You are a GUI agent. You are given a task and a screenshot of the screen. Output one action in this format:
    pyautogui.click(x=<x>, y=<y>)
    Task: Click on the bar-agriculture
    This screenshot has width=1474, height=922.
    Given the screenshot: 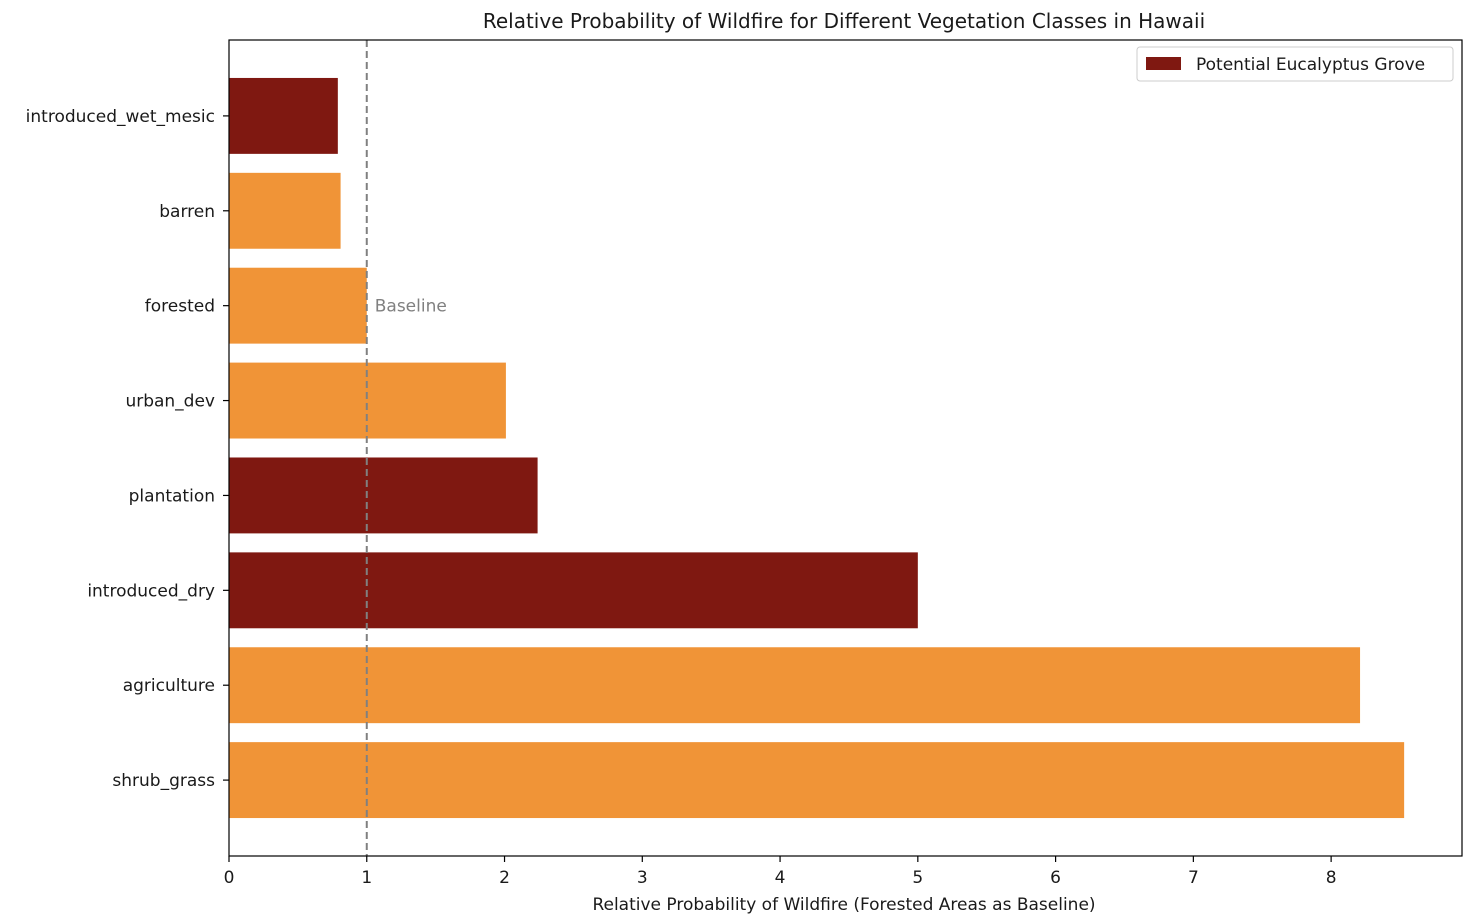 What is the action you would take?
    pyautogui.click(x=795, y=685)
    